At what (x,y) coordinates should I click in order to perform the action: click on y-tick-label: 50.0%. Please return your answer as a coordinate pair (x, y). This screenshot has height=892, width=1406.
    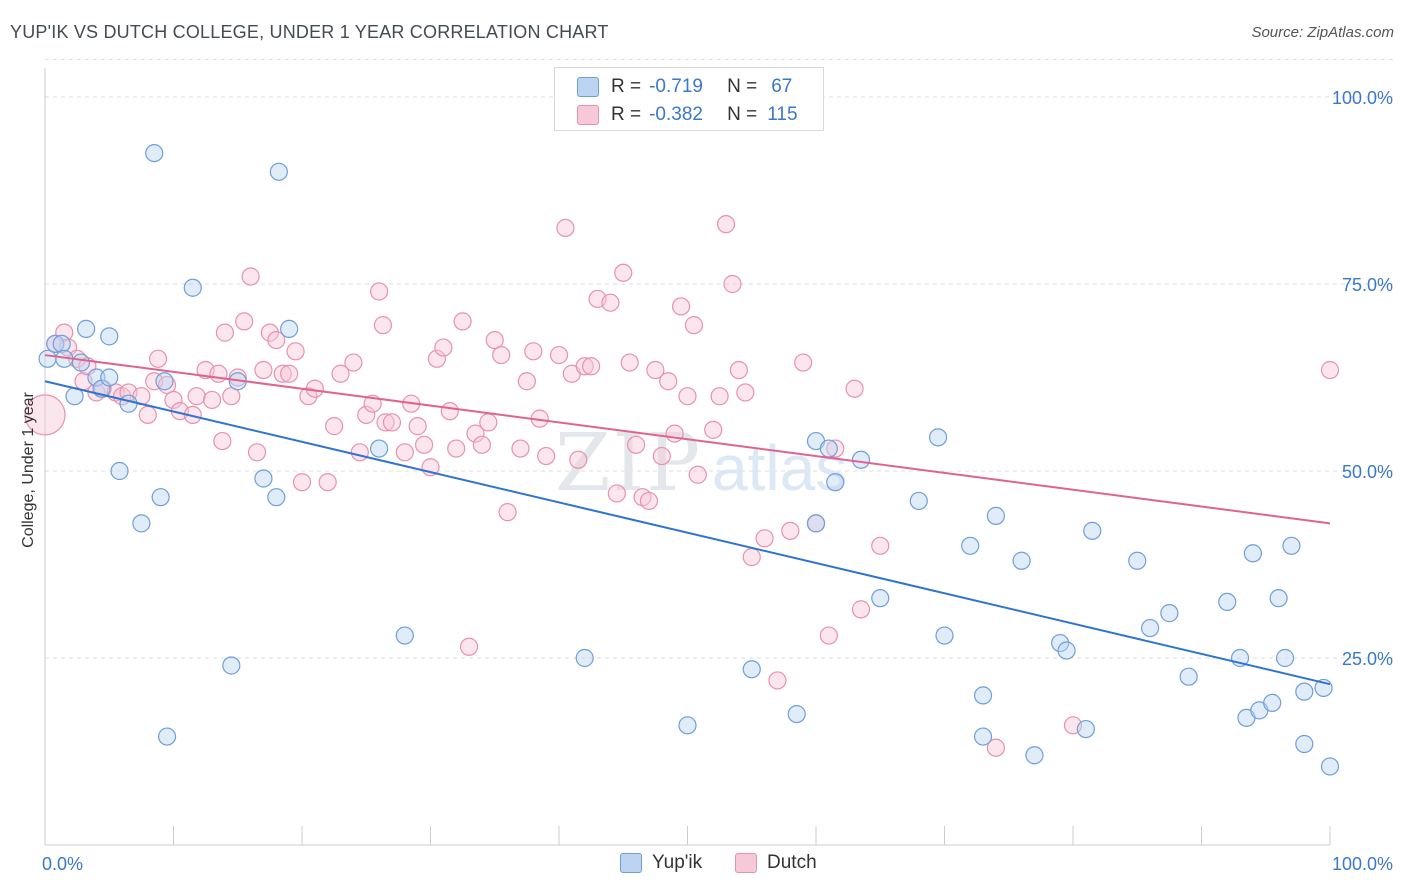
    Looking at the image, I should click on (1367, 472).